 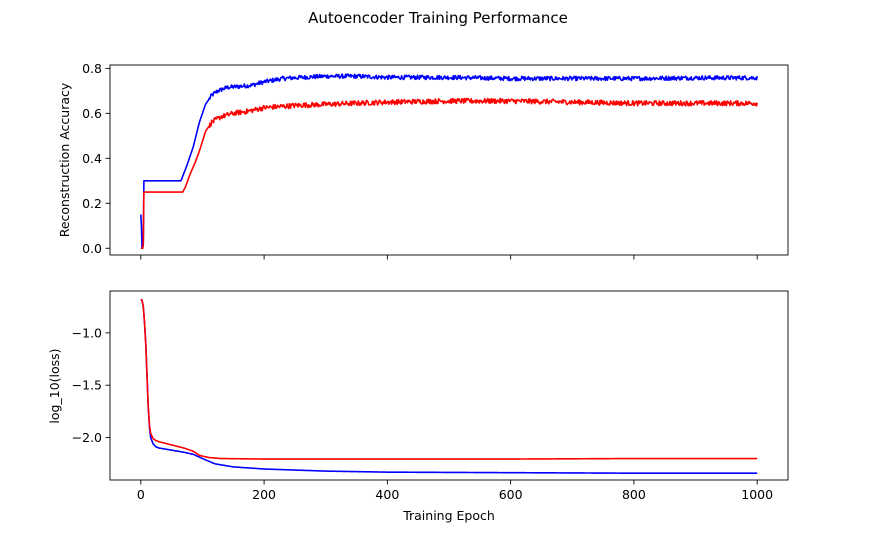 I want to click on loss-y-axis-label: log_10(loss), so click(x=54, y=385).